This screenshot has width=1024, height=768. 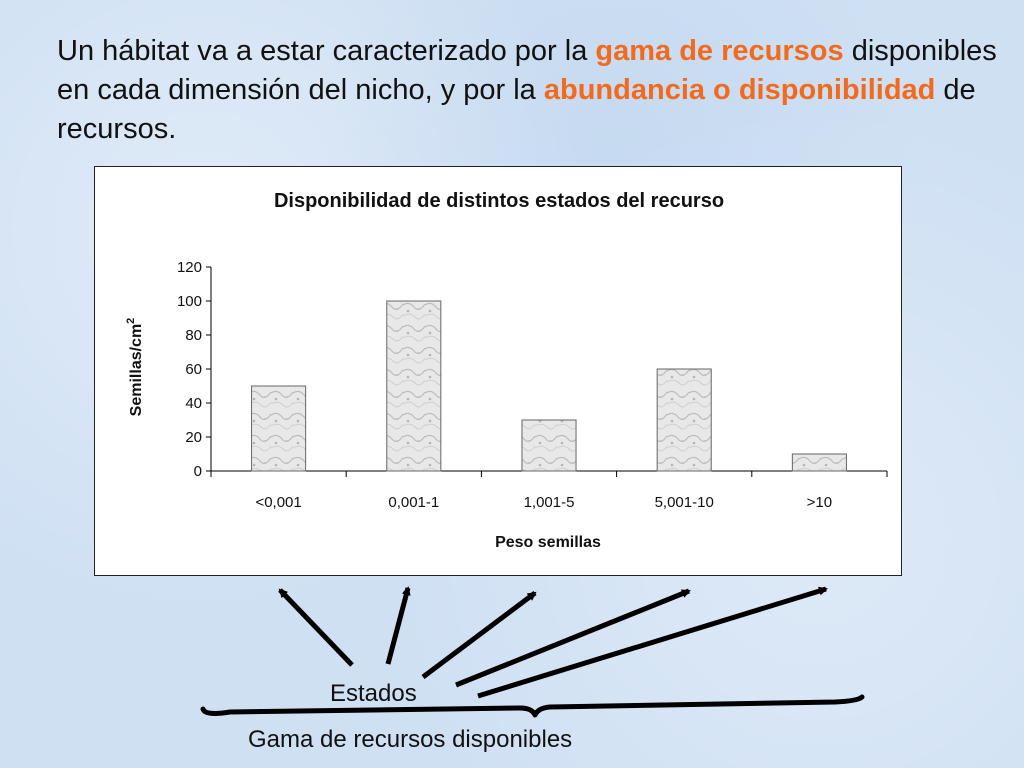 What do you see at coordinates (413, 502) in the screenshot?
I see `x-tick-label: 0,001-1` at bounding box center [413, 502].